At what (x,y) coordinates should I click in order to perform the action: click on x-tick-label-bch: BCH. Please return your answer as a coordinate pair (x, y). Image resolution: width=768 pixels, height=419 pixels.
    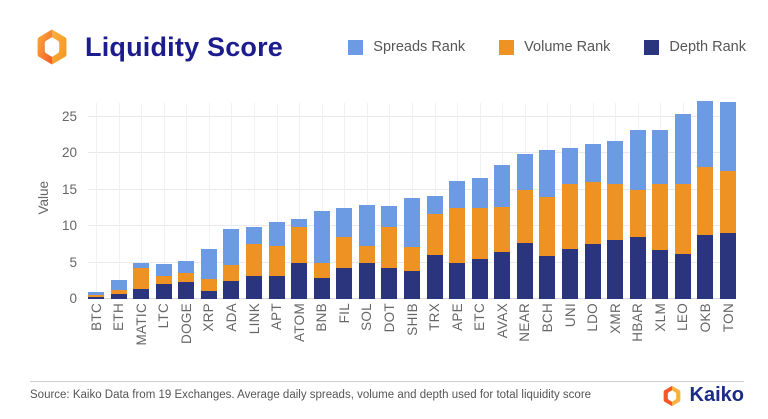
    Looking at the image, I should click on (547, 318).